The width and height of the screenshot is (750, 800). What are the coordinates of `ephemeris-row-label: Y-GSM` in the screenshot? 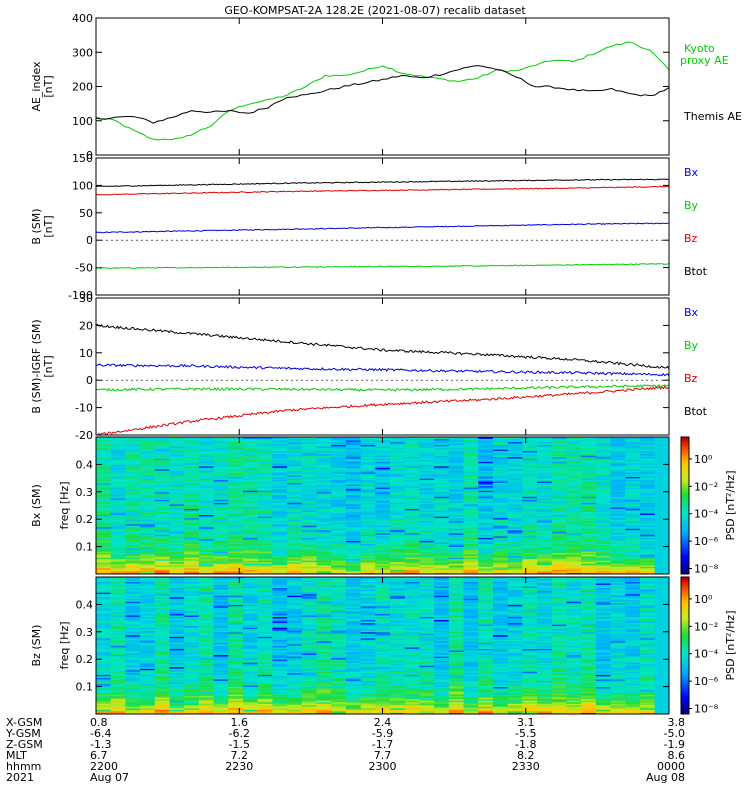 It's located at (23, 733).